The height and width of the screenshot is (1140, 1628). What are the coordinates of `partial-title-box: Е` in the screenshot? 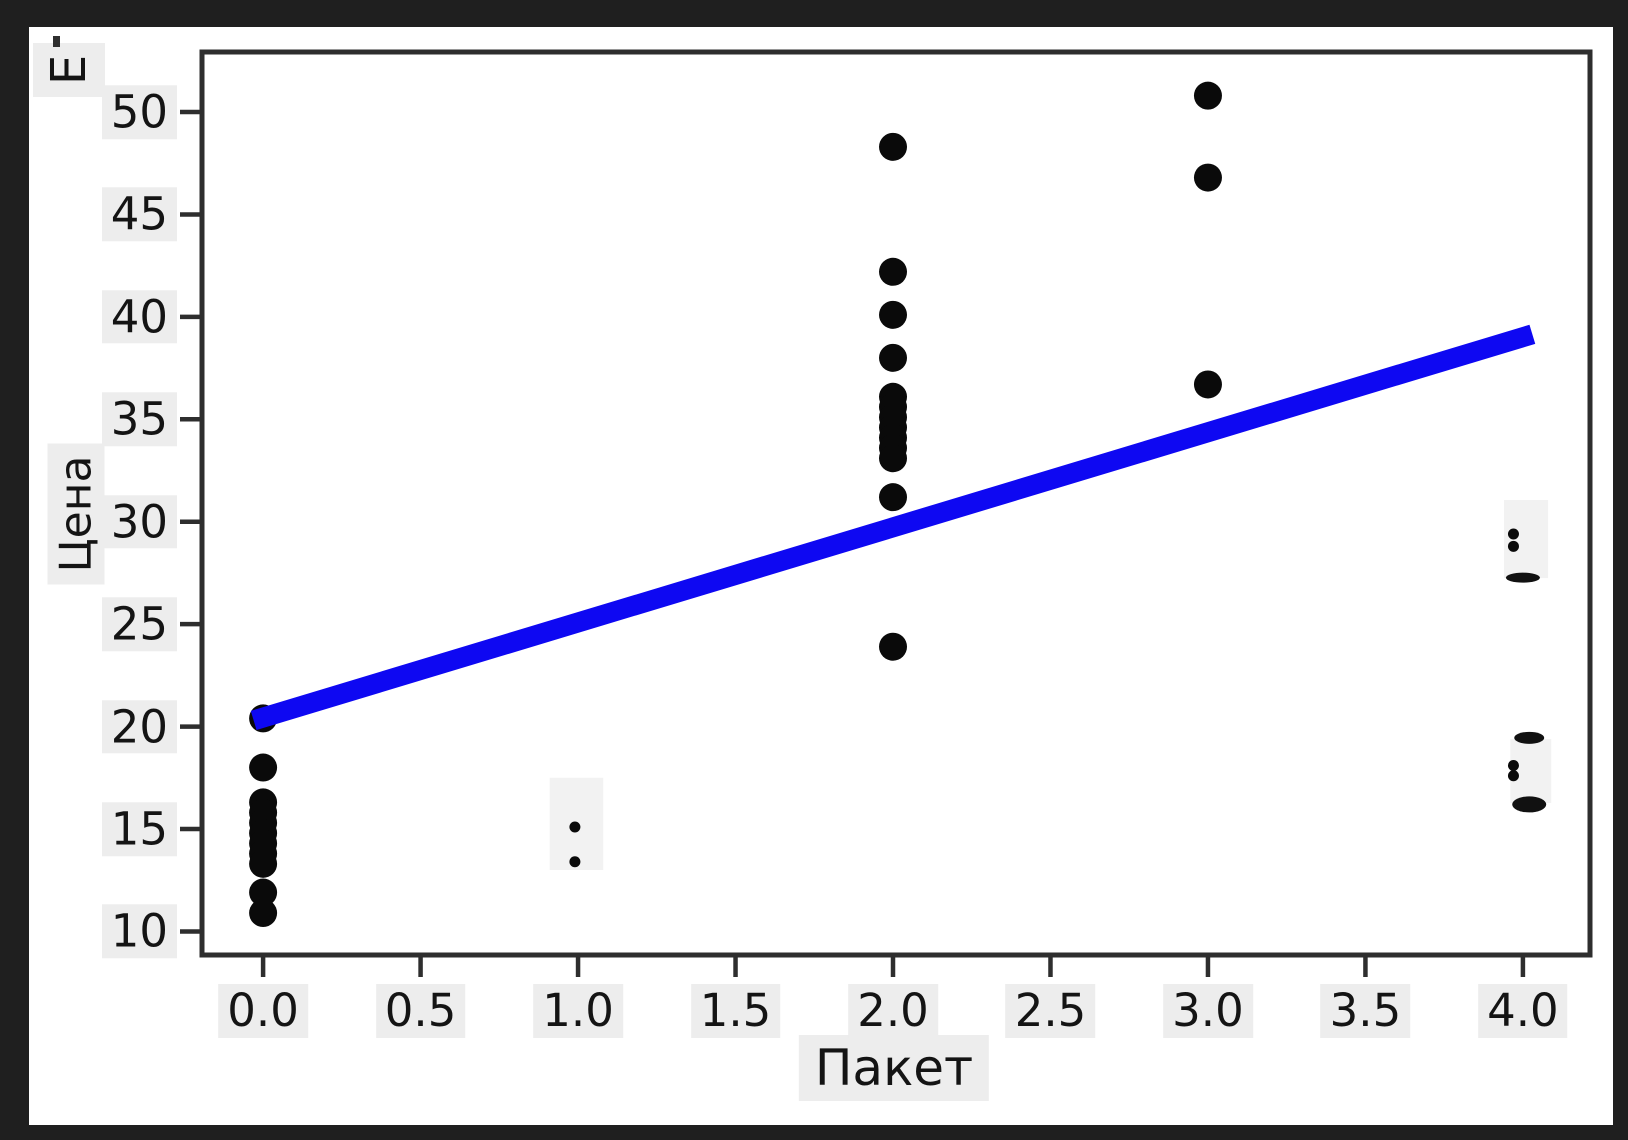 It's located at (69, 70).